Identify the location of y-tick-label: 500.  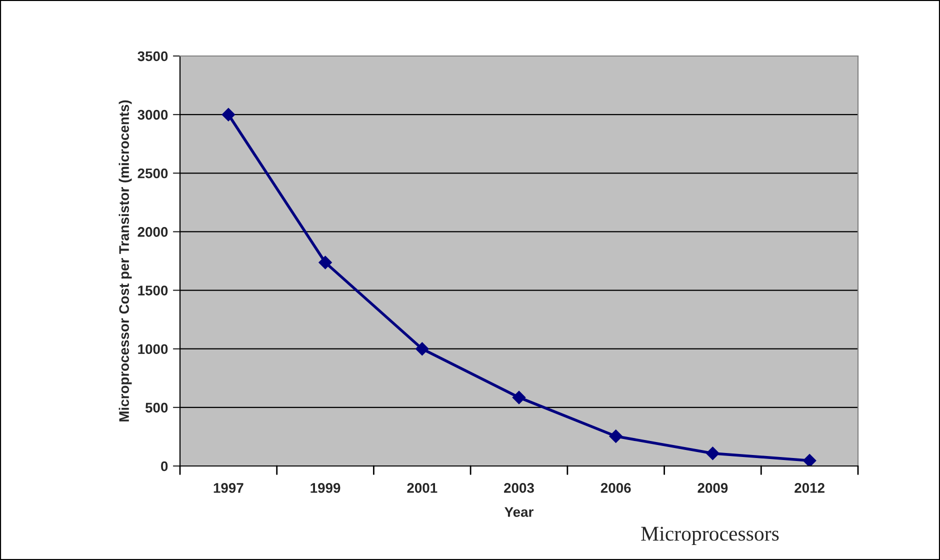
(156, 407).